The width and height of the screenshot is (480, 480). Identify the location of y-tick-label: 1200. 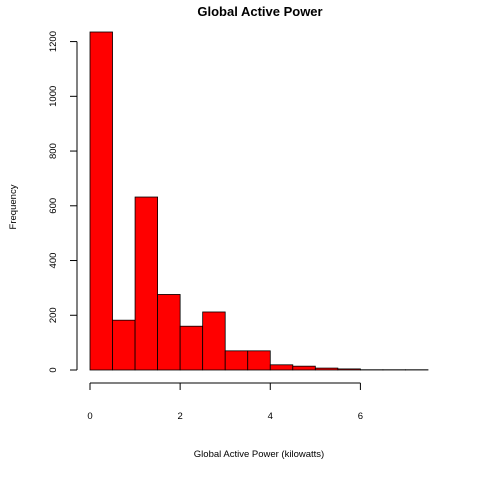
(53, 41).